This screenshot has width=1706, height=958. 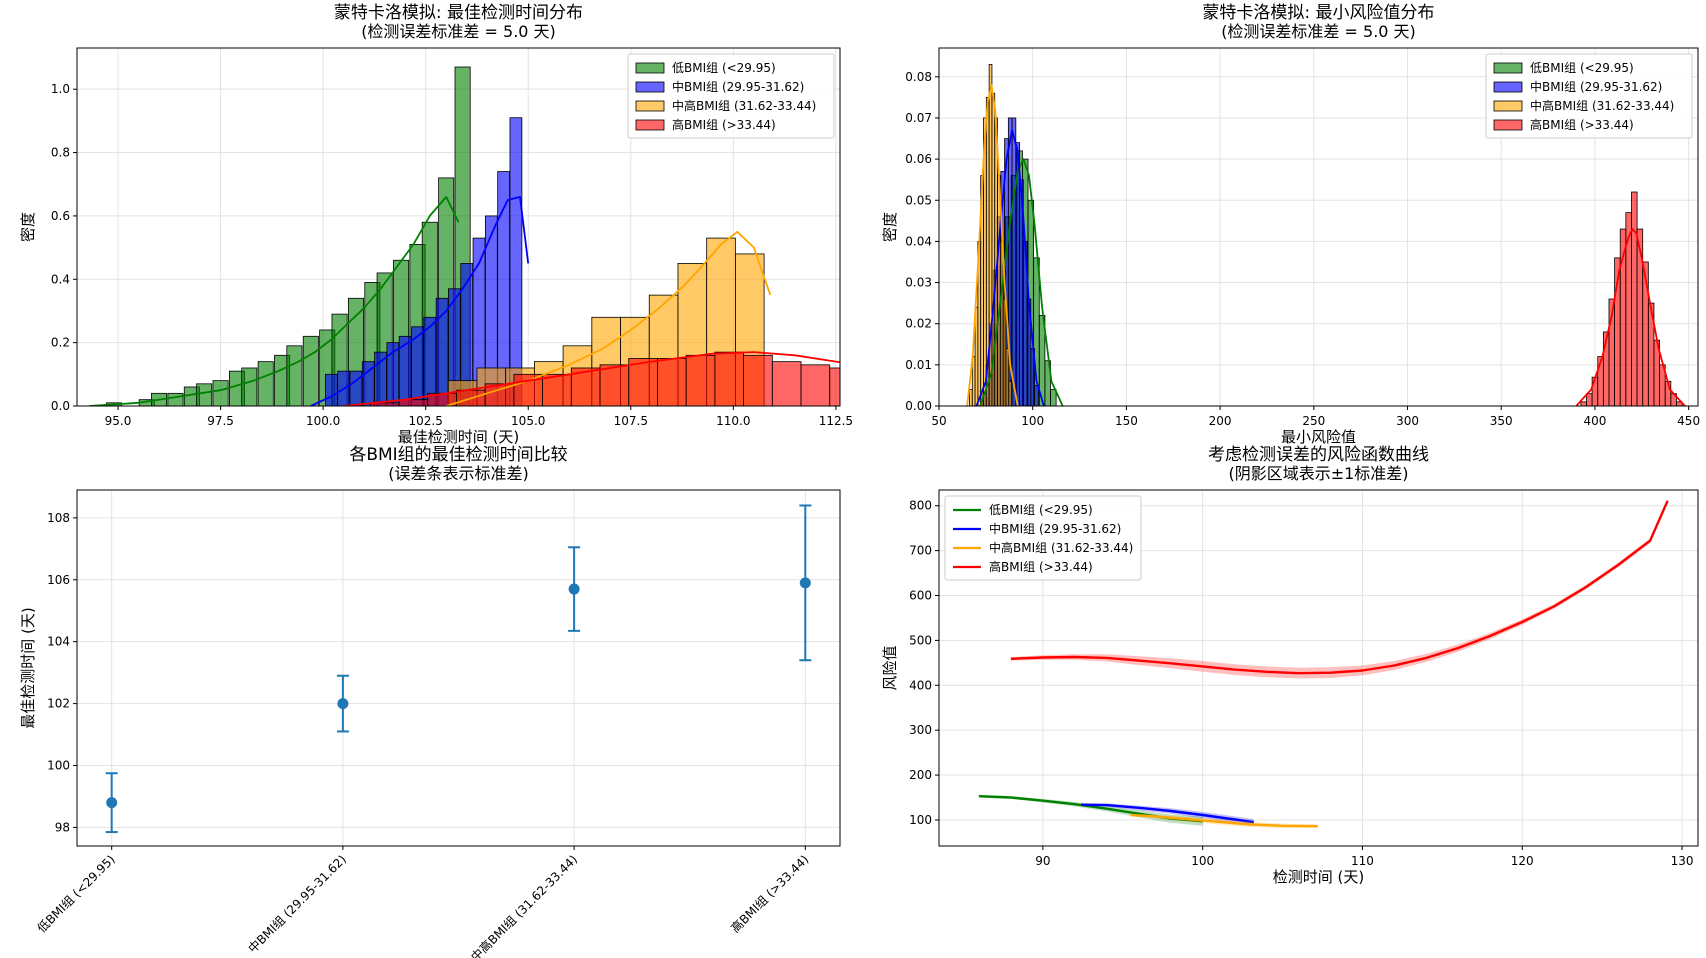 I want to click on legend-label: 高BMI组 (>33.44), so click(x=724, y=124).